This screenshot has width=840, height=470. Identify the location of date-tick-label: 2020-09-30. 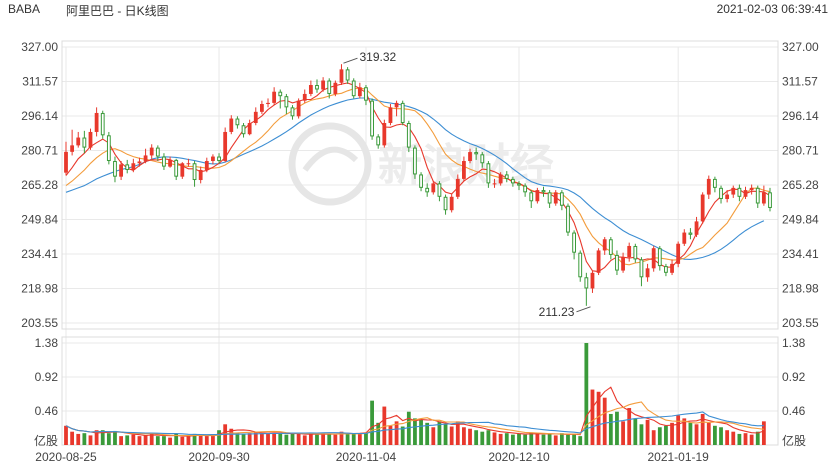
(219, 457).